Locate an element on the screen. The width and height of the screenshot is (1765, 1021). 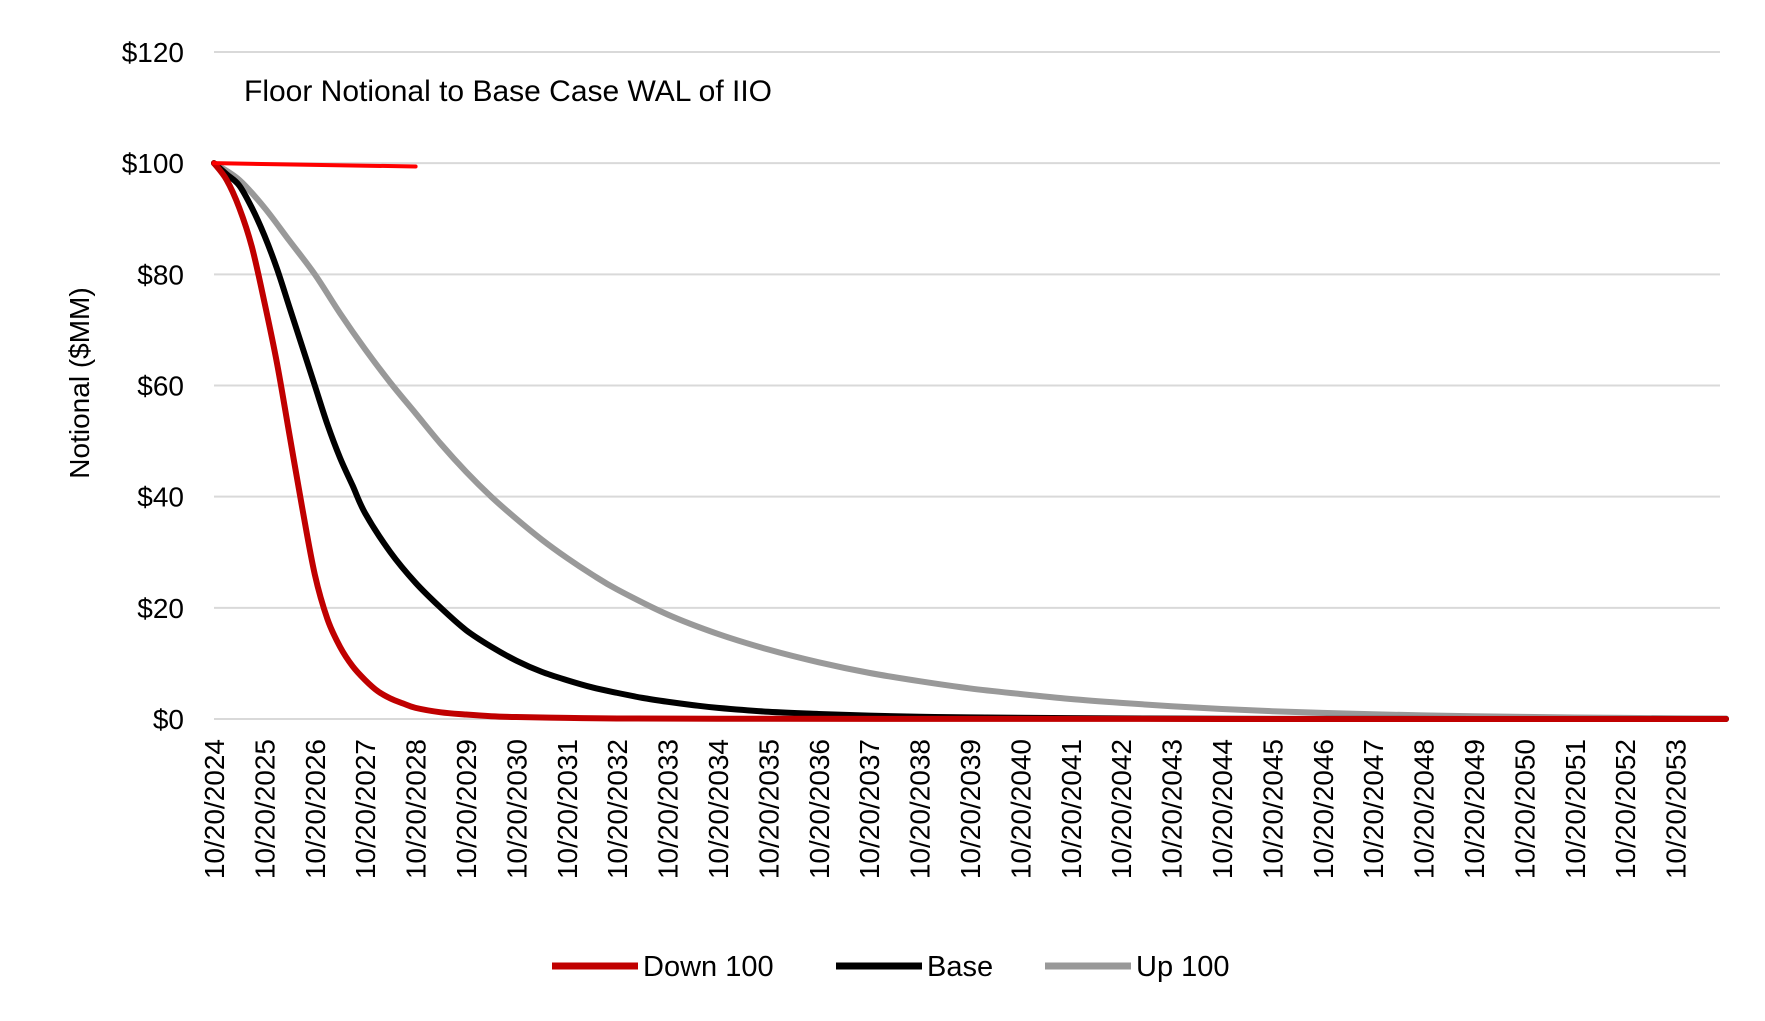
x-tick-label: 10/20/2039 is located at coordinates (970, 809).